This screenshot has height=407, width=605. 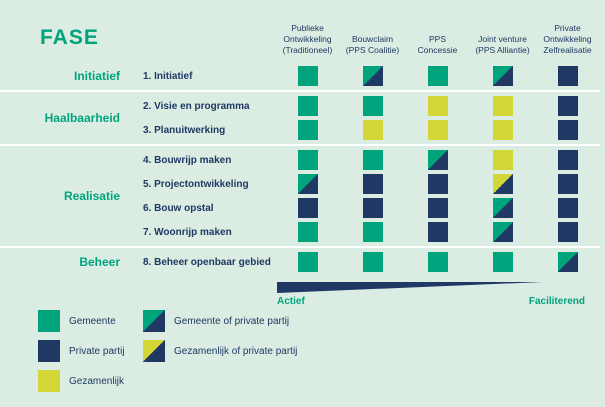 I want to click on legend-item: Gemeente of private partij, so click(x=220, y=321).